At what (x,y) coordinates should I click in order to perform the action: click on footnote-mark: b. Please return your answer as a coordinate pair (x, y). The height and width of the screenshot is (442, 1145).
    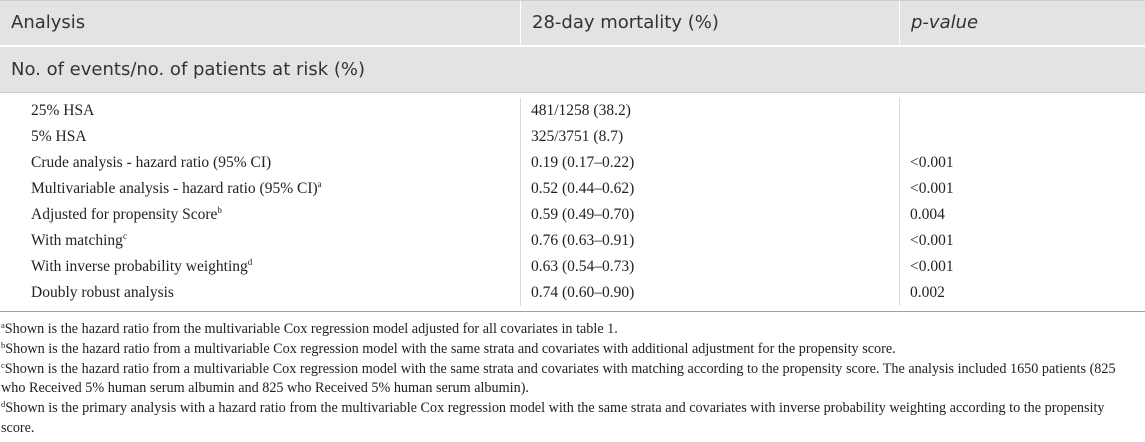
    Looking at the image, I should click on (219, 210).